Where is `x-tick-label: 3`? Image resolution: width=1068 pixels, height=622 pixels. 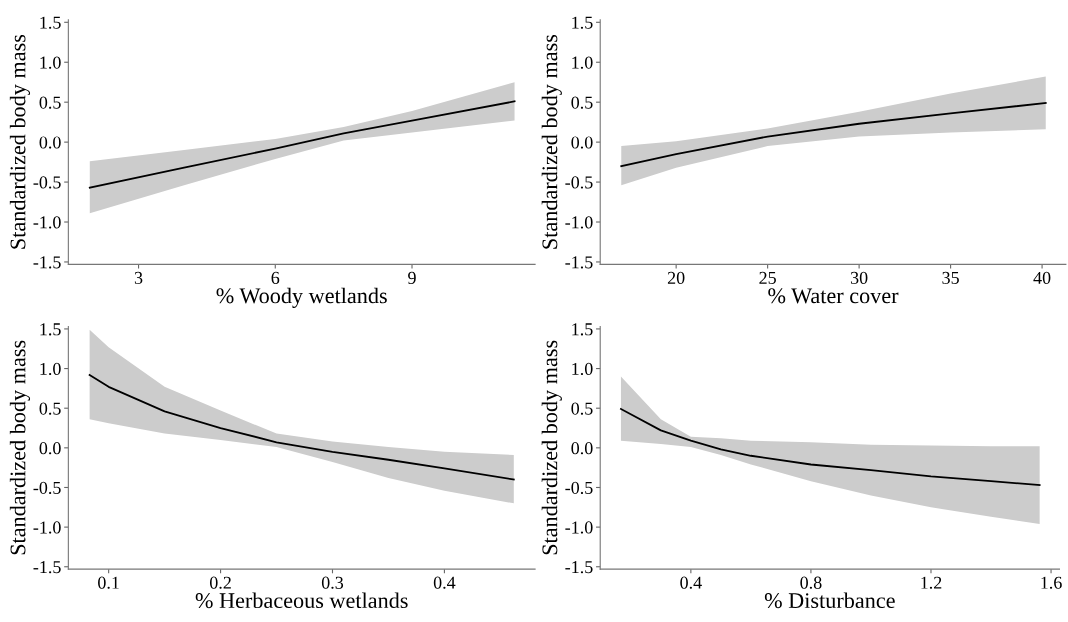
x-tick-label: 3 is located at coordinates (138, 277).